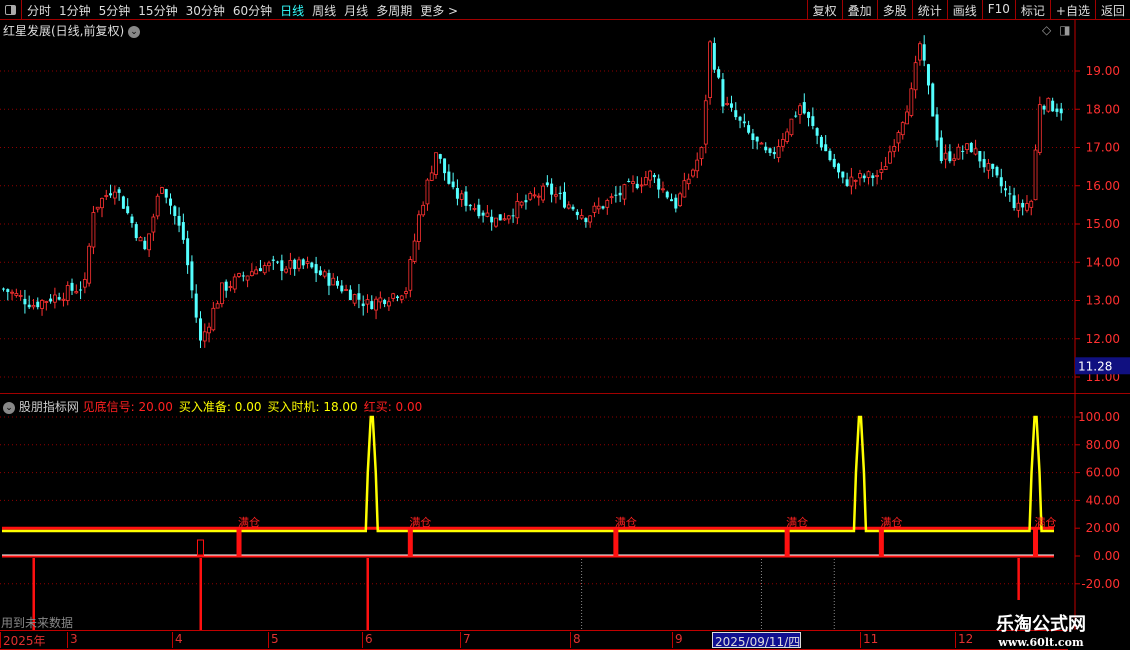  I want to click on date-cursor-label: 2025/09/11/四, so click(757, 640).